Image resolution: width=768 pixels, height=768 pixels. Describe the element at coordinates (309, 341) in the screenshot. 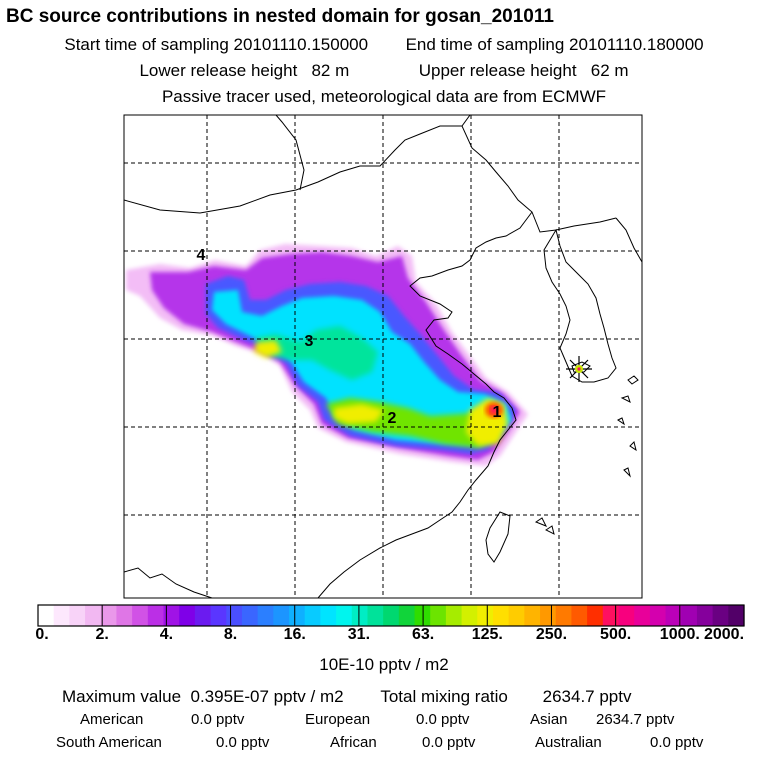

I see `source-marker-3: 3` at that location.